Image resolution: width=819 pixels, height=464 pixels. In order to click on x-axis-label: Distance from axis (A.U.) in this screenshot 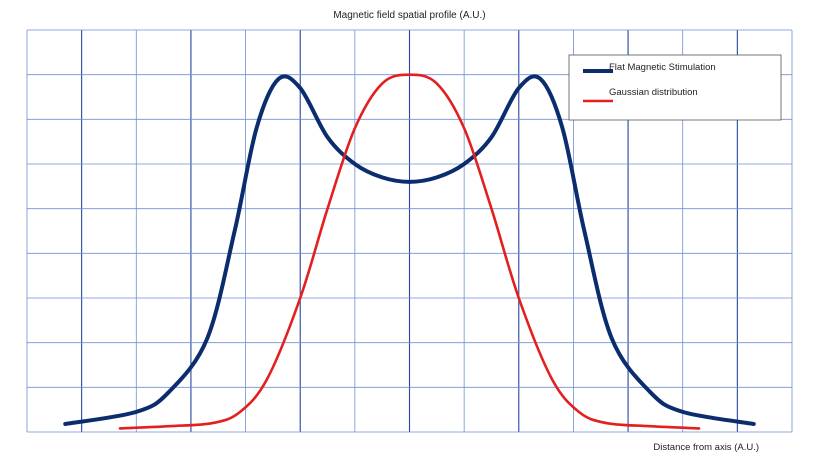, I will do `click(706, 447)`.